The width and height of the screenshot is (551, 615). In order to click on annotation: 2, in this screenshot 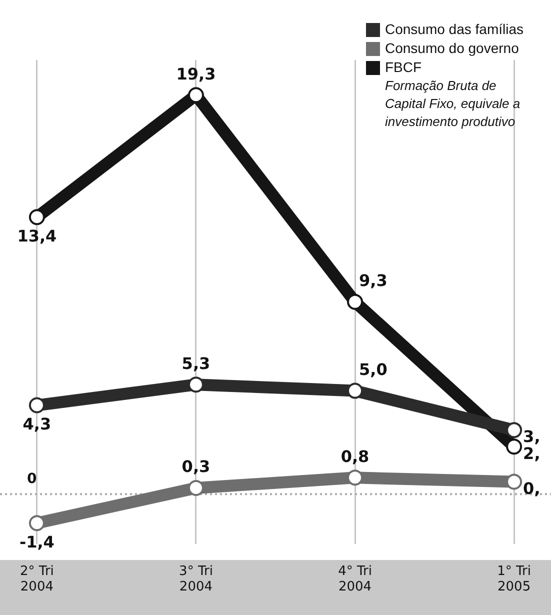, I will do `click(531, 453)`.